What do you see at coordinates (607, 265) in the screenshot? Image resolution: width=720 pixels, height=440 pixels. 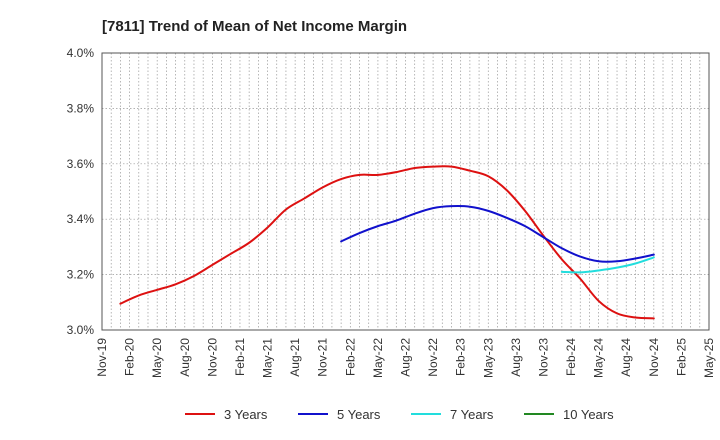 I see `series-line-7-years` at bounding box center [607, 265].